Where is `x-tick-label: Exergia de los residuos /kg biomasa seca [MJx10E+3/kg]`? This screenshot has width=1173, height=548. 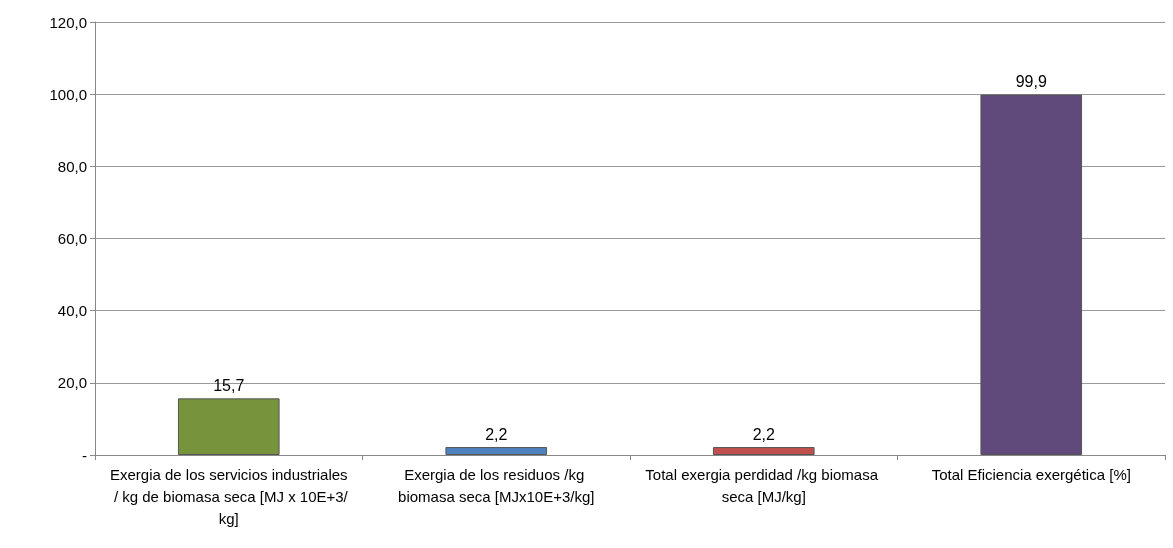
x-tick-label: Exergia de los residuos /kg biomasa seca [MJx10E+3/kg] is located at coordinates (496, 485).